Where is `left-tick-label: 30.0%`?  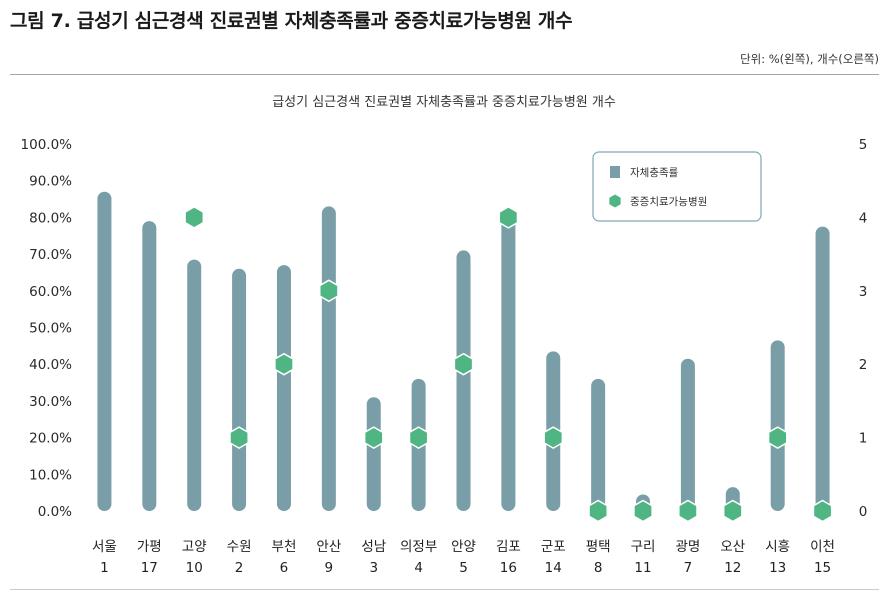 left-tick-label: 30.0% is located at coordinates (50, 402).